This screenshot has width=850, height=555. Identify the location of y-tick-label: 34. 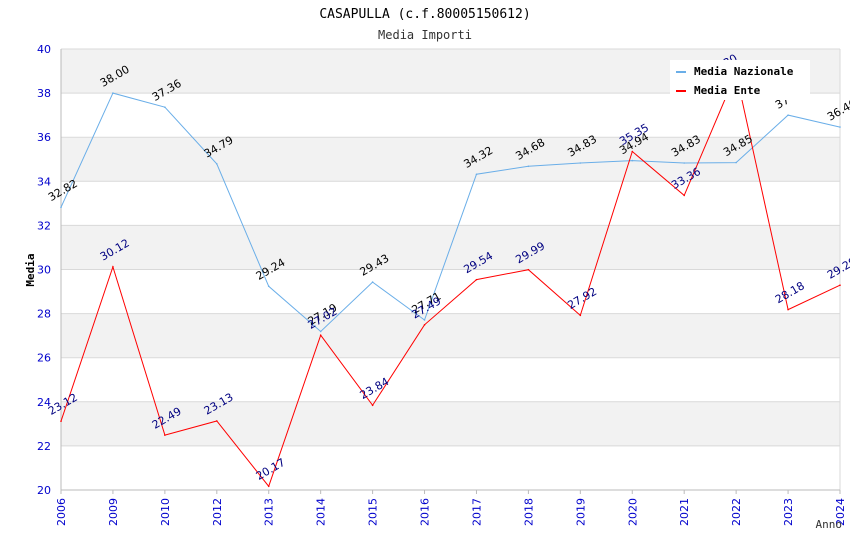
(44, 181).